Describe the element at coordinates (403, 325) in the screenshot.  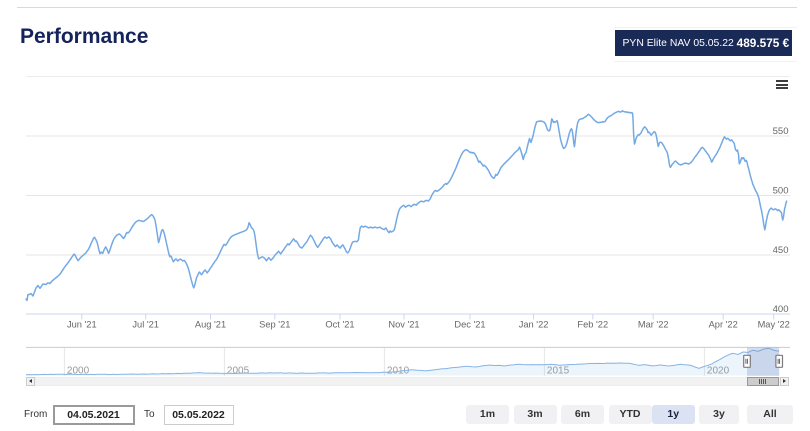
I see `svg-text: Nov '21` at that location.